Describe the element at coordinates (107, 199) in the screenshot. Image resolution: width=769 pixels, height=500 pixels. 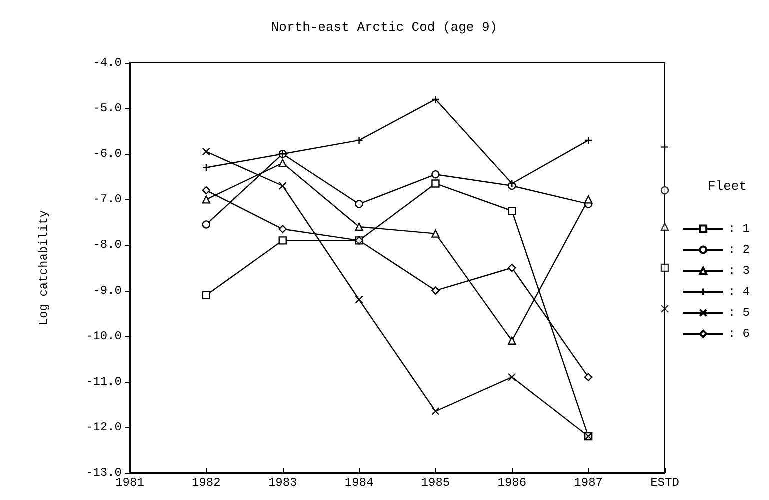
I see `y-tick-label: -7.0` at that location.